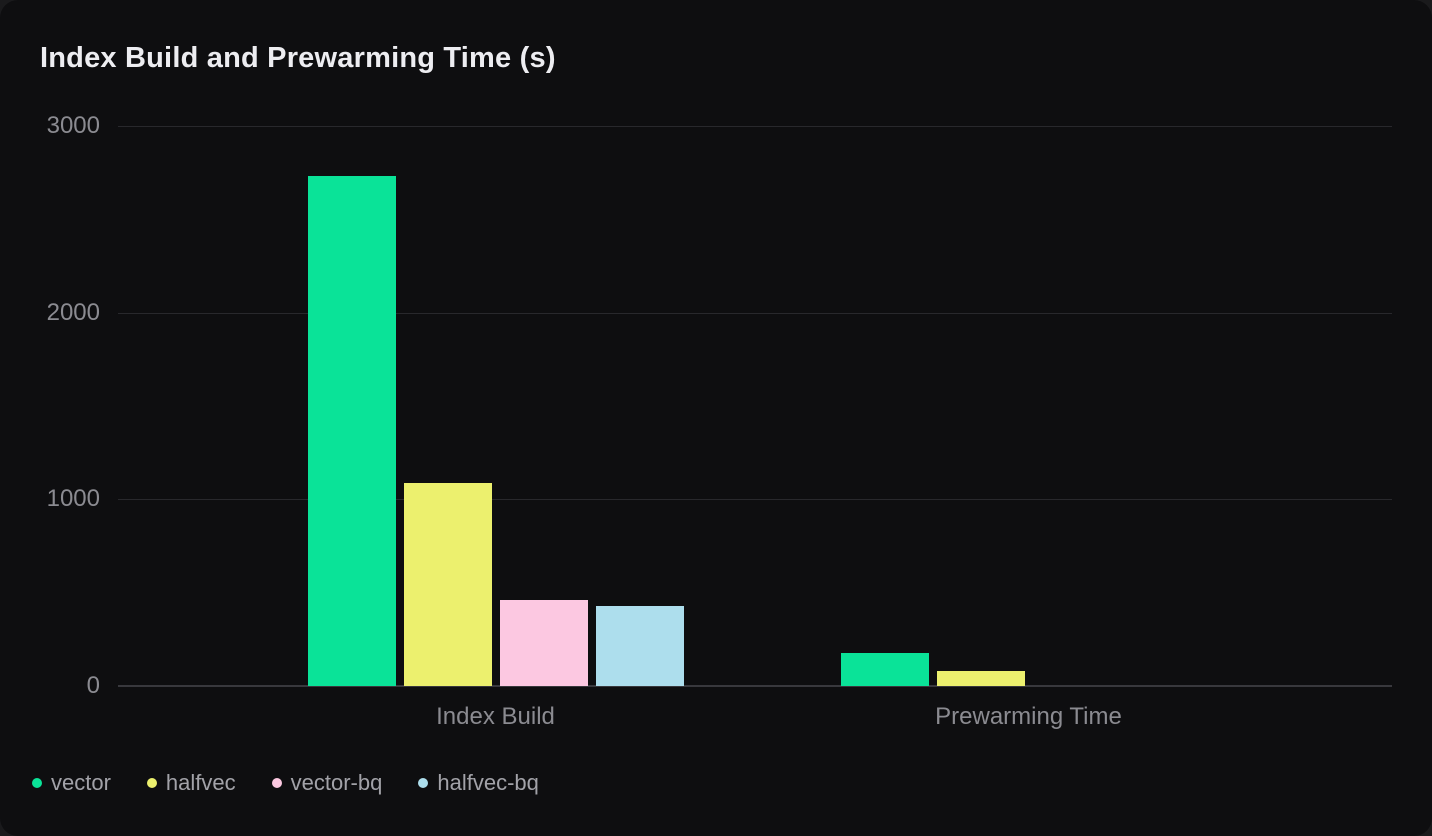  I want to click on legend-label: halfvec, so click(200, 782).